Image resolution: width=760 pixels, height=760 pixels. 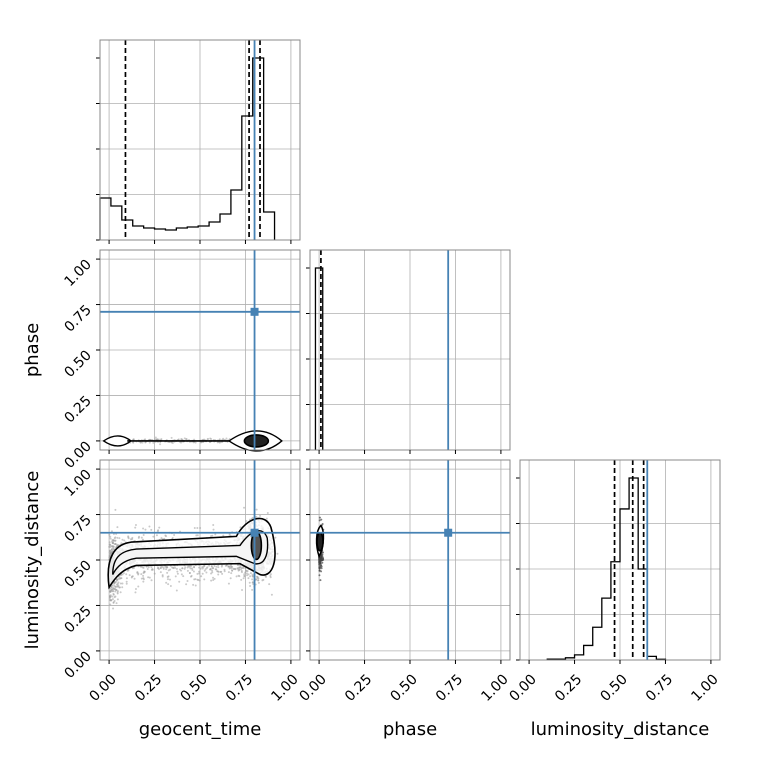 What do you see at coordinates (32, 560) in the screenshot?
I see `y-axis-title-luminosity_distance: luminosity_distance` at bounding box center [32, 560].